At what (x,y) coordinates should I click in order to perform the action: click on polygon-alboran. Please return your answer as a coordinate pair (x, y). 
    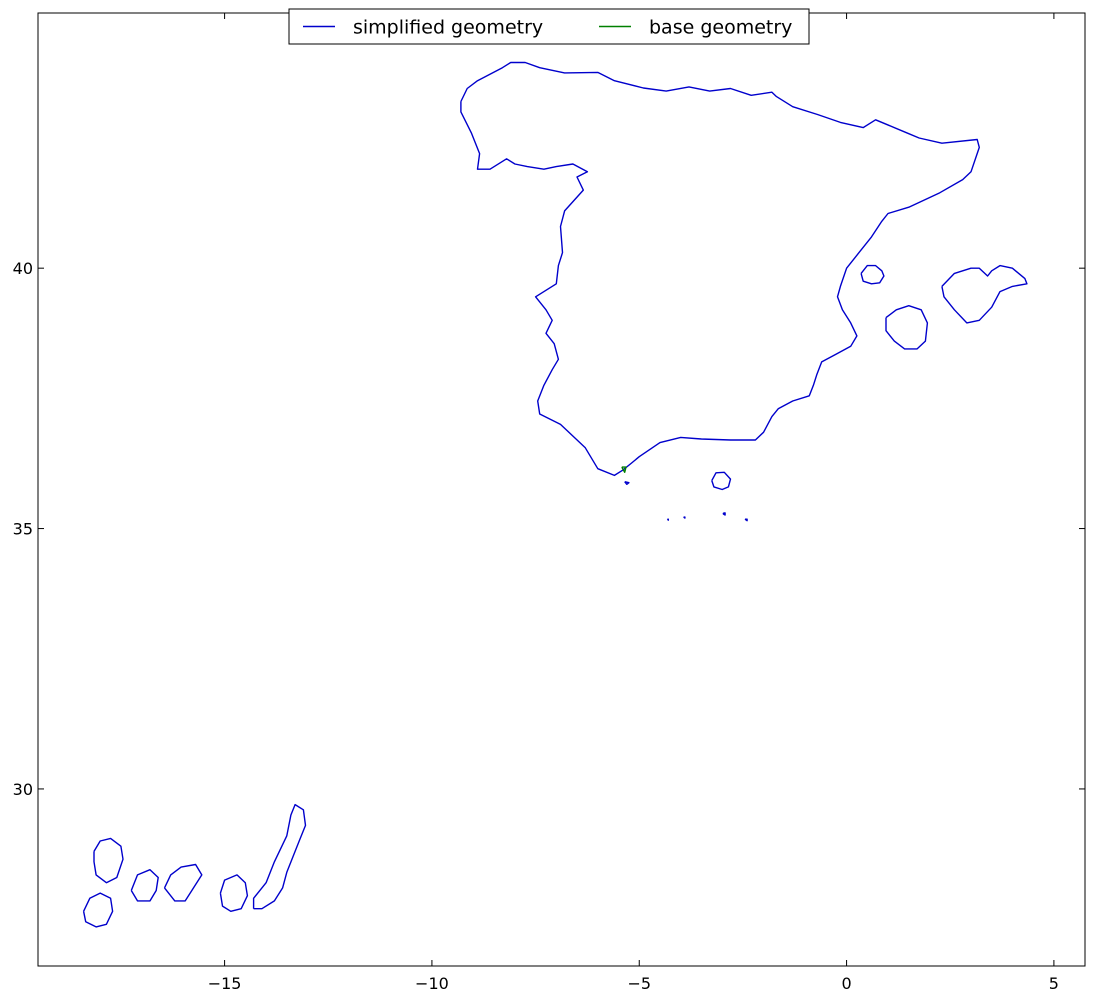
    Looking at the image, I should click on (721, 481).